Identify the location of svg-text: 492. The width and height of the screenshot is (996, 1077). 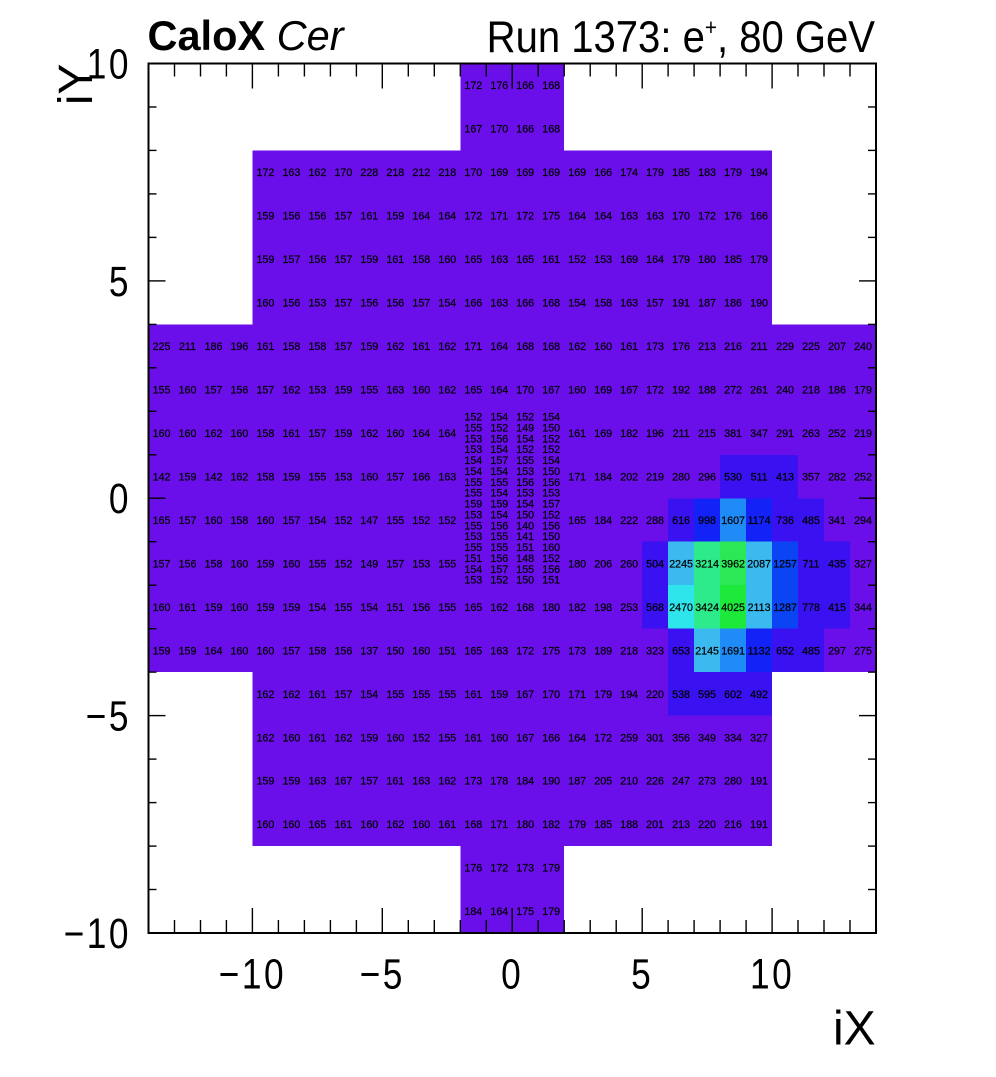
(759, 695).